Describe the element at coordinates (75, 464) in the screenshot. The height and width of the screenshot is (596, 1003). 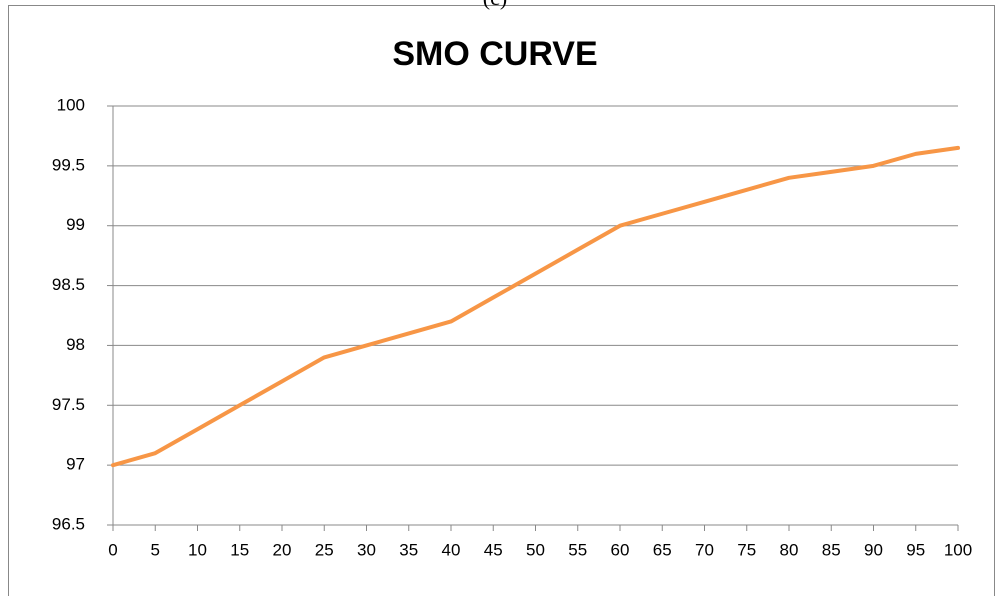
I see `y-tick-label: 97` at that location.